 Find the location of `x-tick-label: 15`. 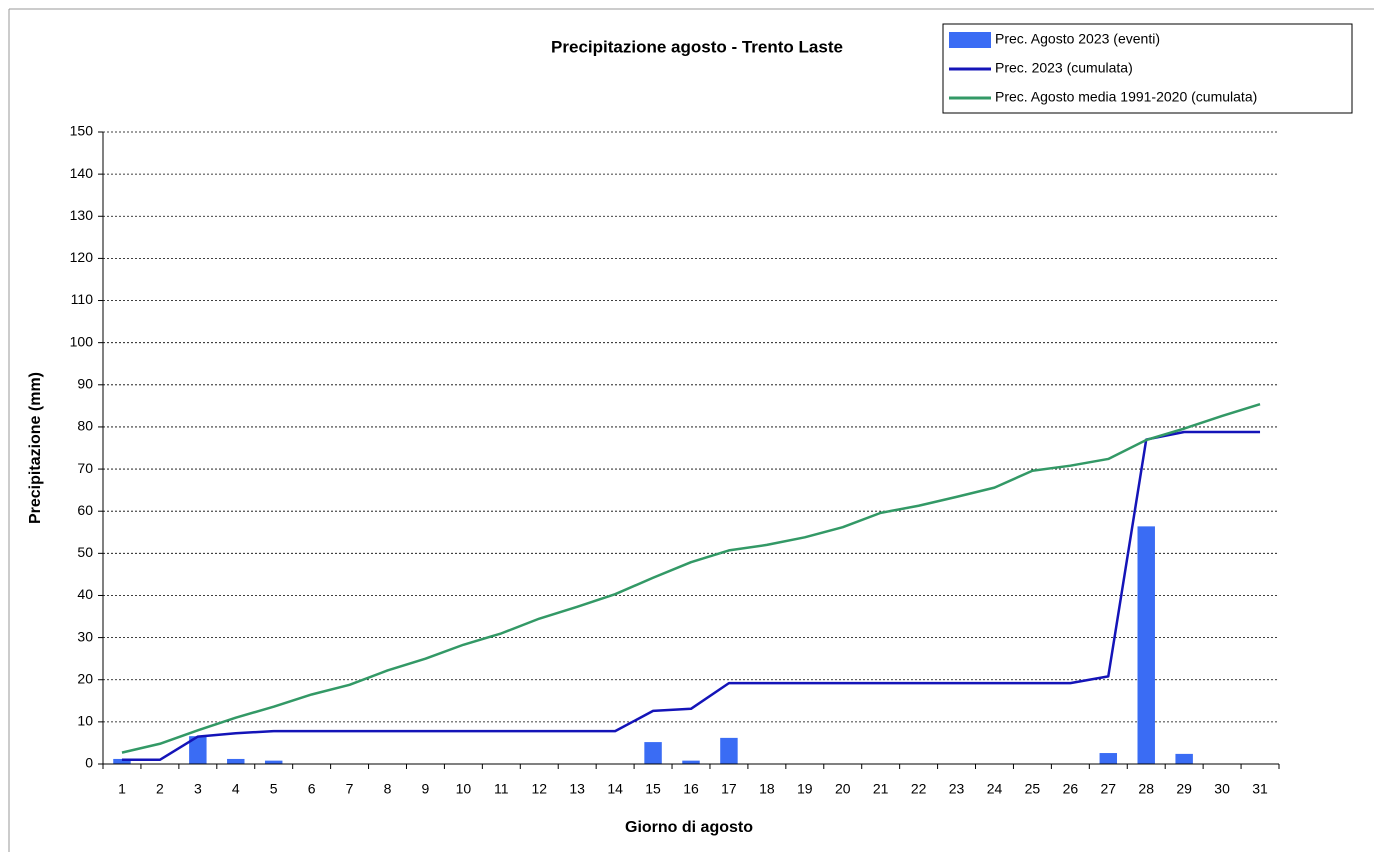

x-tick-label: 15 is located at coordinates (653, 789).